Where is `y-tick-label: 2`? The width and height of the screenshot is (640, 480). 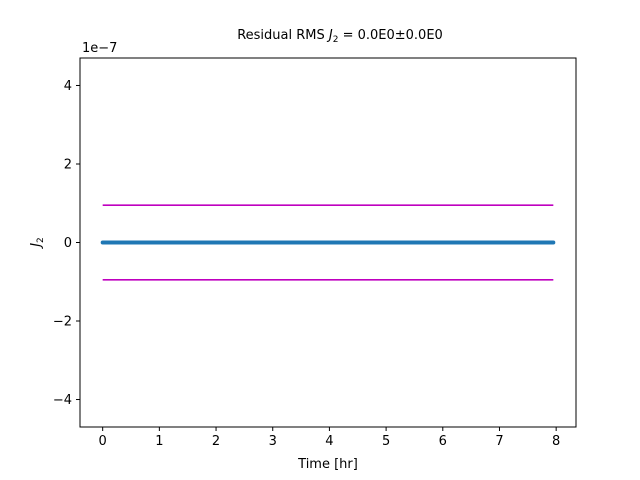 y-tick-label: 2 is located at coordinates (68, 164).